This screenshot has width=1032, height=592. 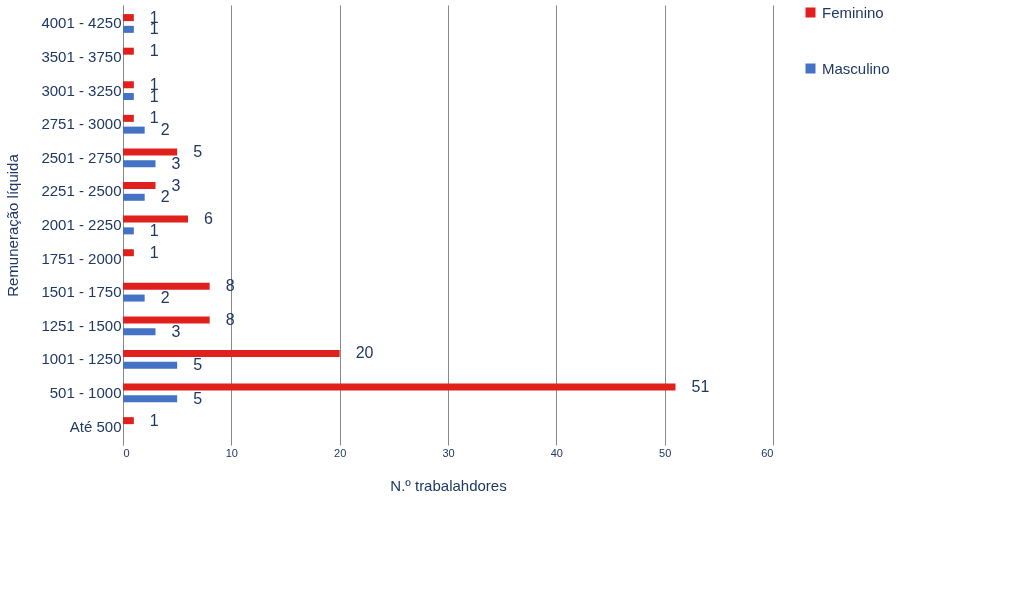 I want to click on legend-label: Masculino, so click(x=856, y=68).